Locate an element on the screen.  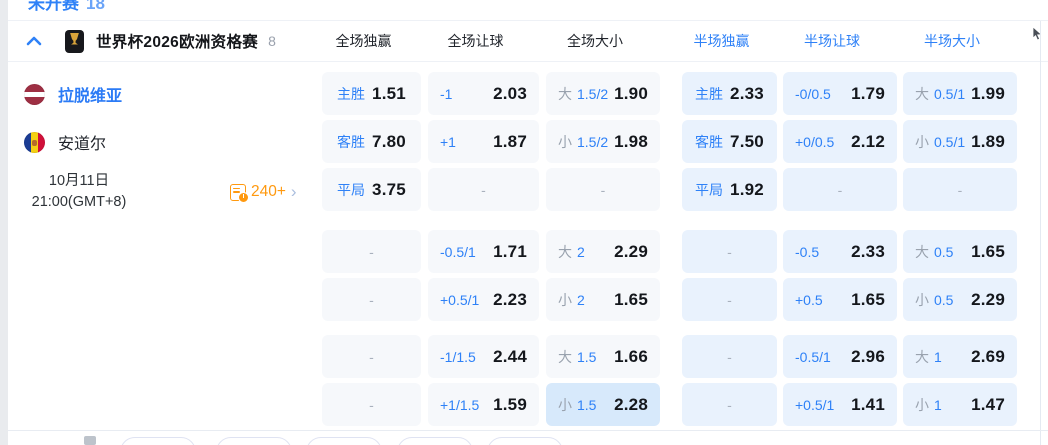
odds-ft-win-draw: 平局 3.75 is located at coordinates (371, 189).